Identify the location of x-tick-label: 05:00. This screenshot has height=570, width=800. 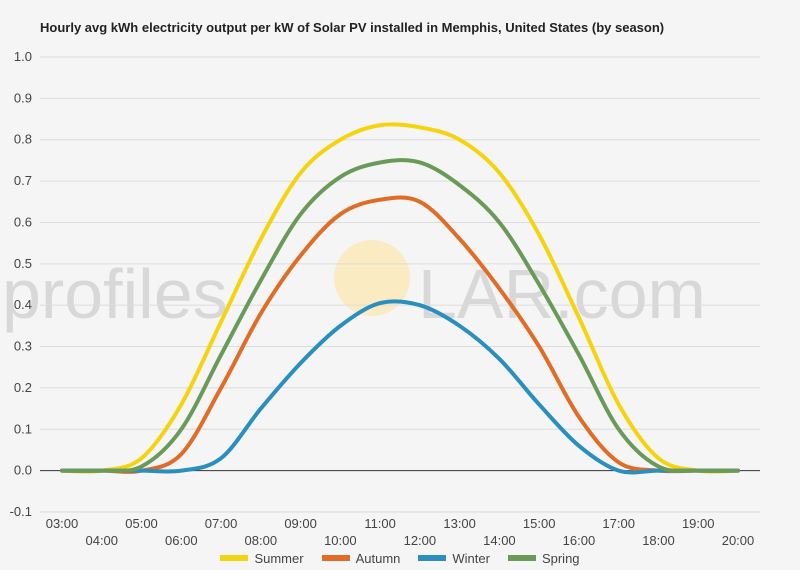
(141, 523).